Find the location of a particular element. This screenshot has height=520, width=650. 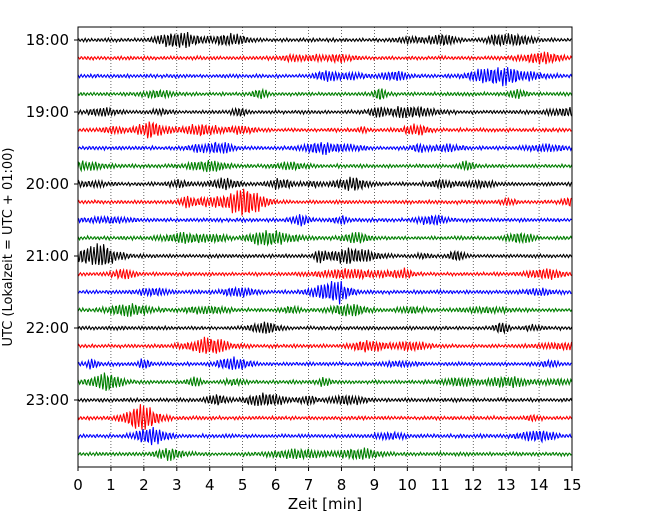

y-tick-label: 20:00 is located at coordinates (47, 184).